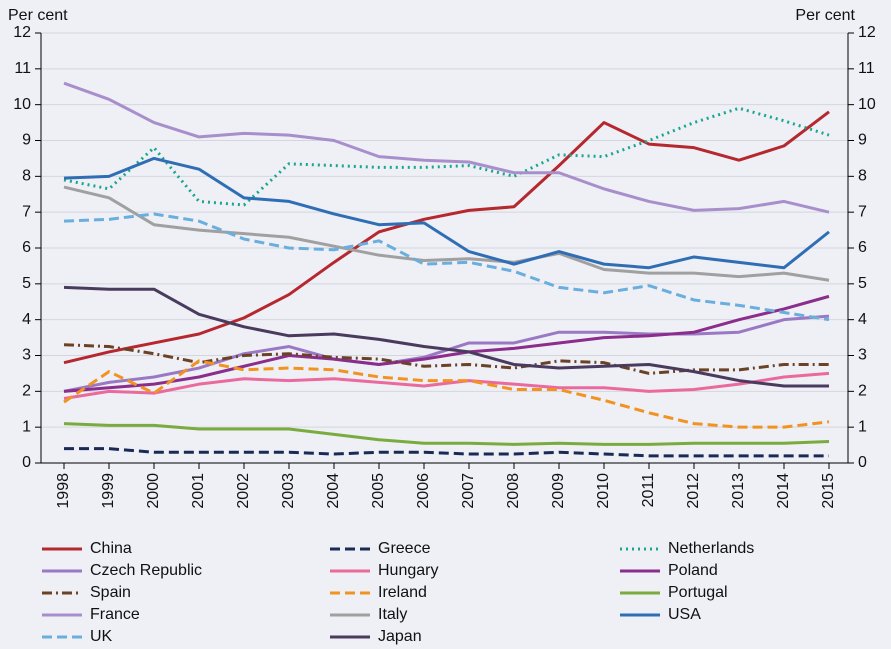  What do you see at coordinates (26, 211) in the screenshot?
I see `y-tick-label: 7` at bounding box center [26, 211].